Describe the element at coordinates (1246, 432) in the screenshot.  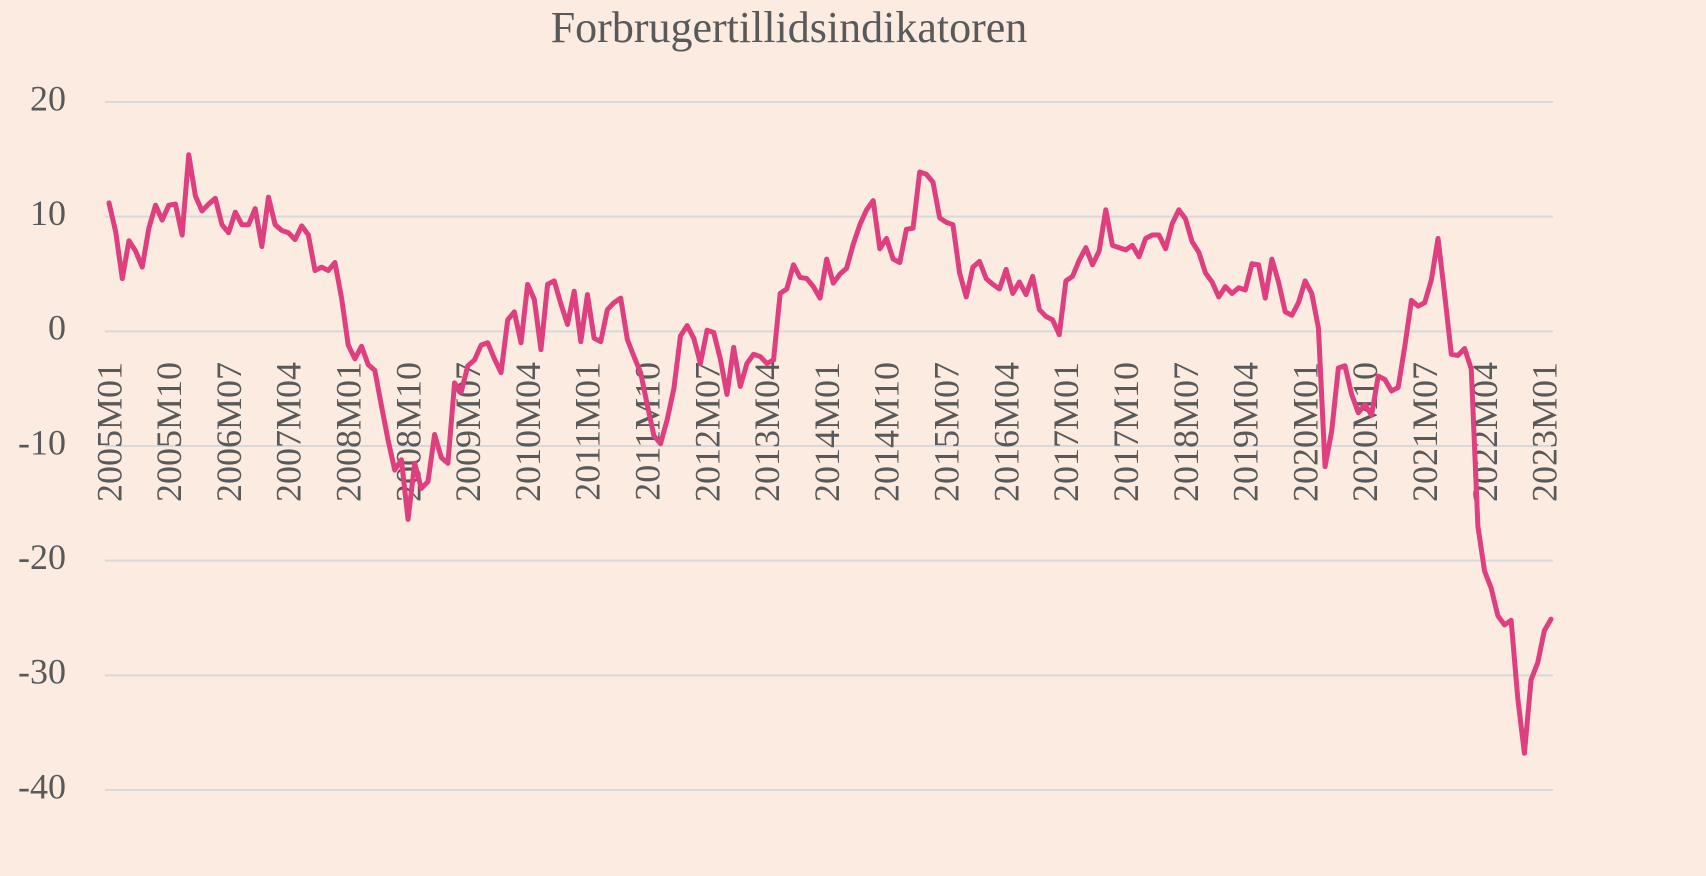
I see `x-tick-label: 2019M04` at that location.